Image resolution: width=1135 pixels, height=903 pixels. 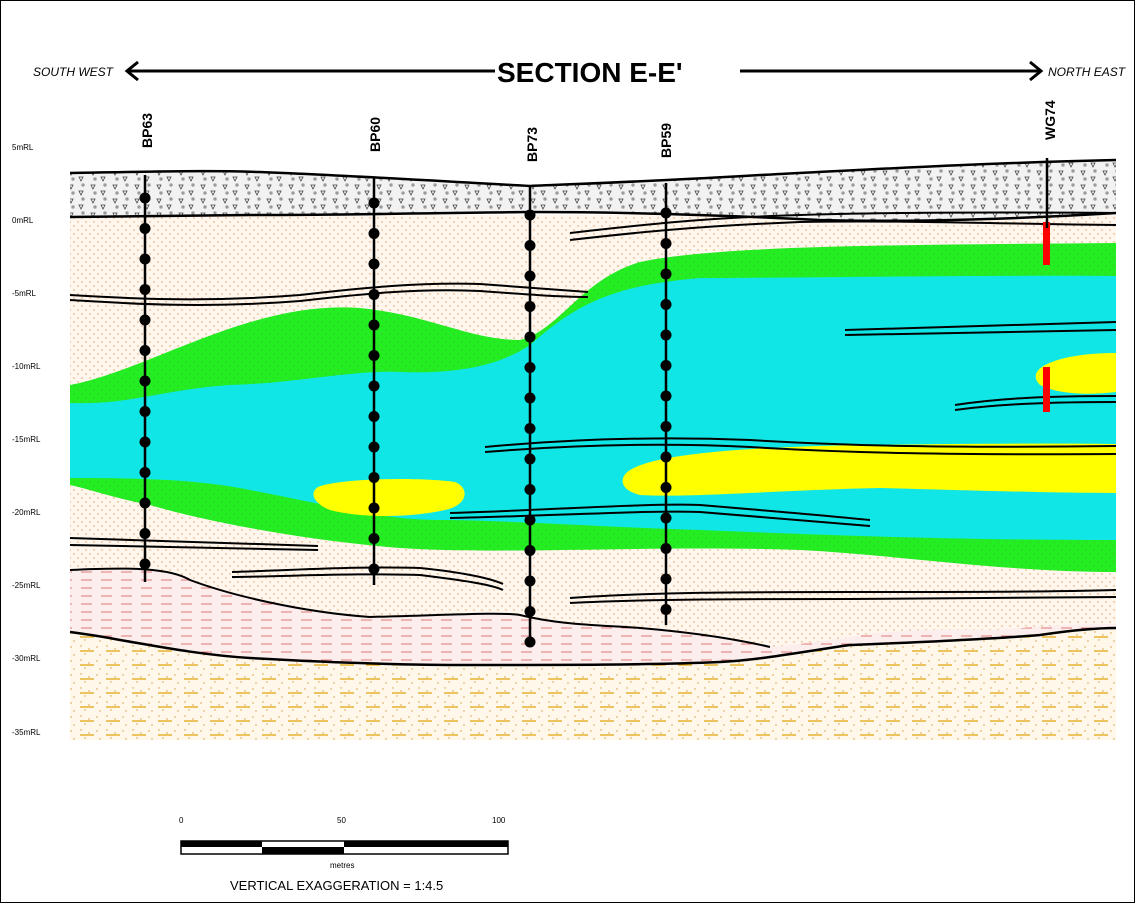 I want to click on borehole-label-bp63: BP63, so click(x=147, y=130).